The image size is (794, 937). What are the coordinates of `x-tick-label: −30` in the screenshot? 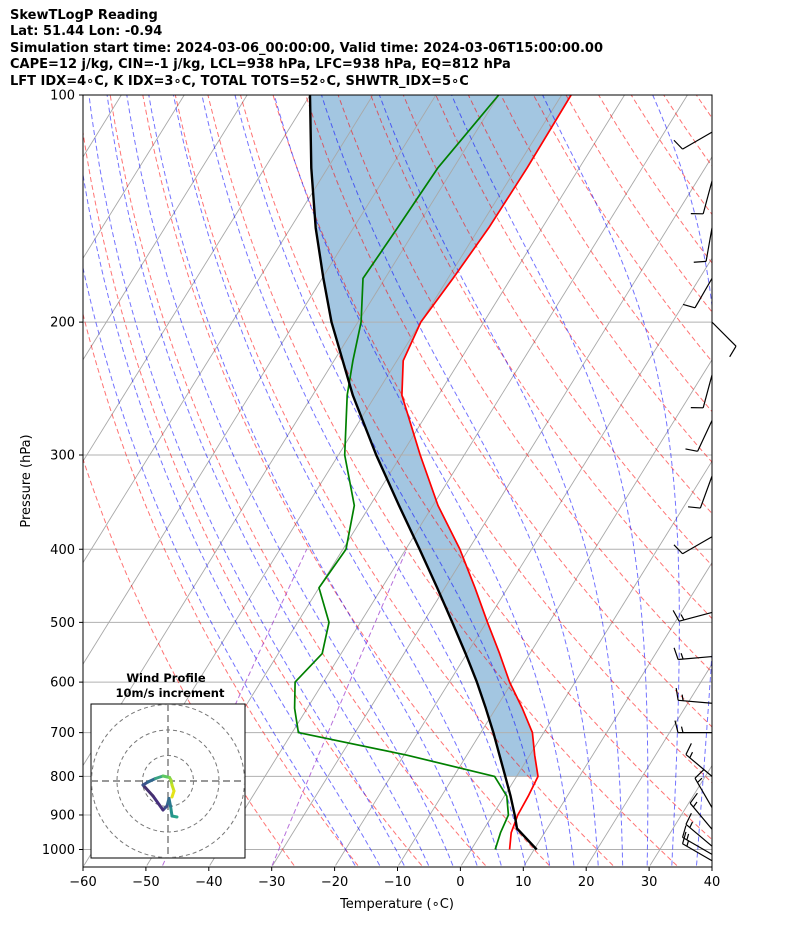 It's located at (271, 882).